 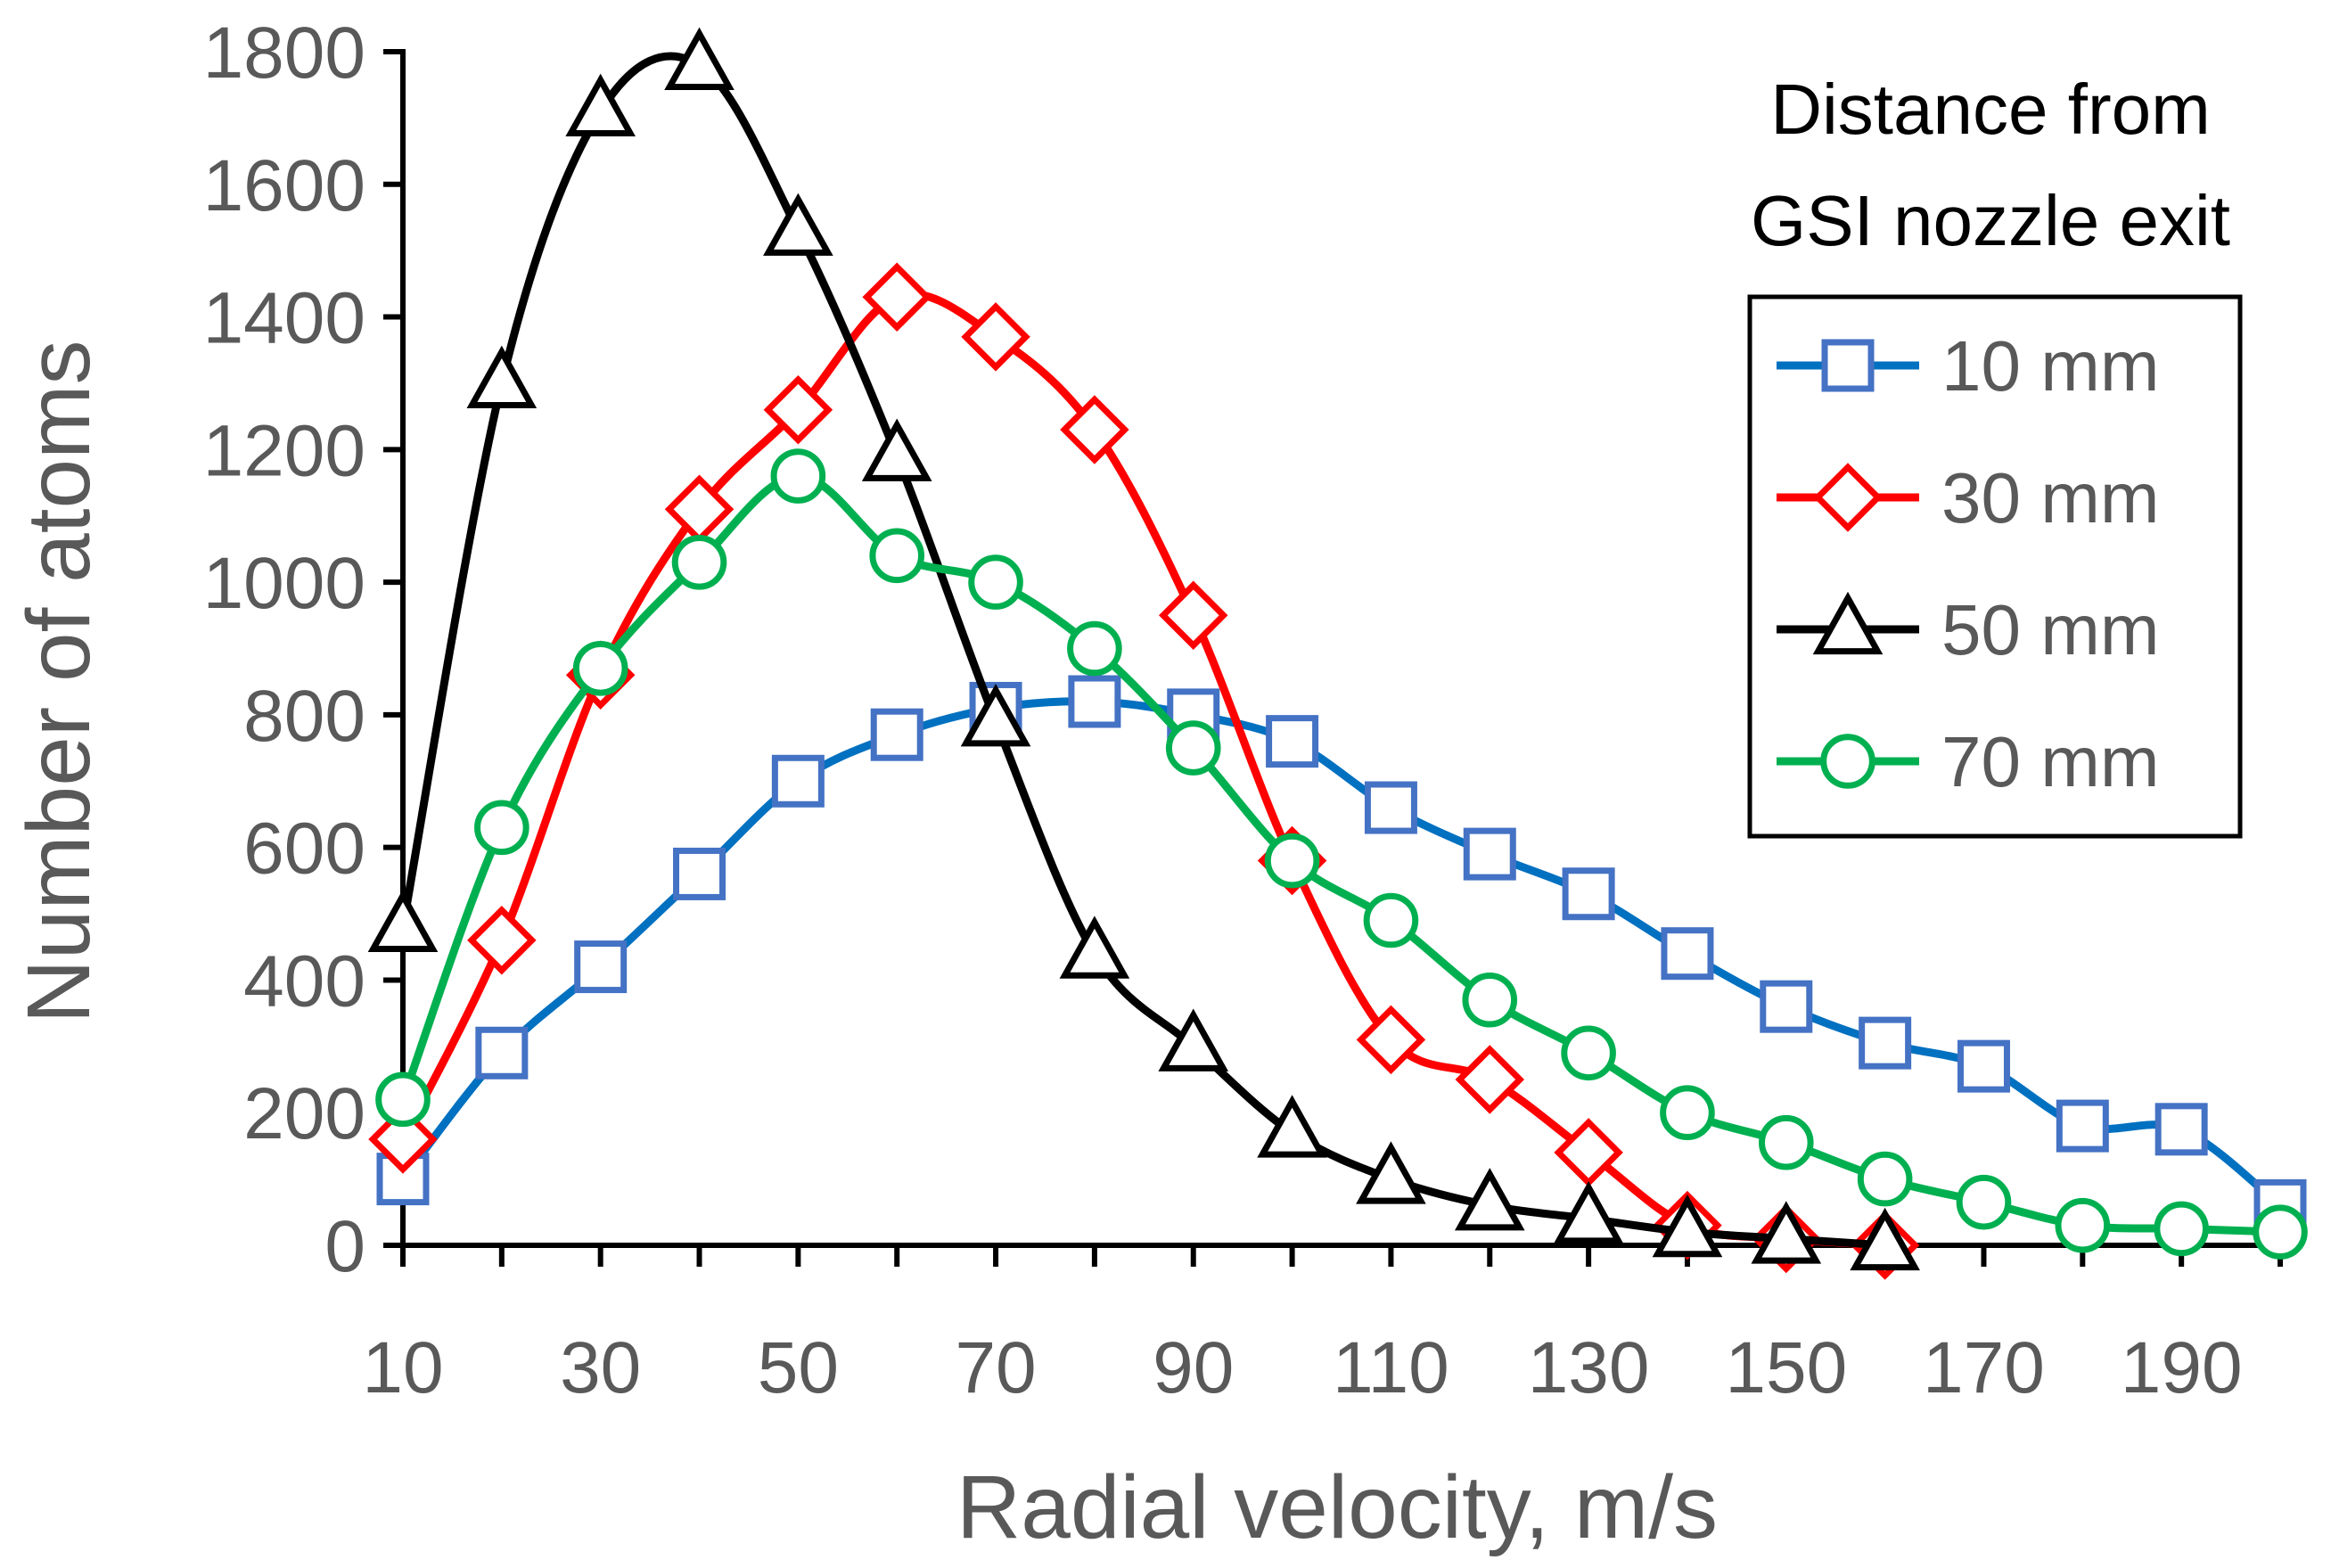 I want to click on y-axis-title: Number of atoms, so click(x=59, y=683).